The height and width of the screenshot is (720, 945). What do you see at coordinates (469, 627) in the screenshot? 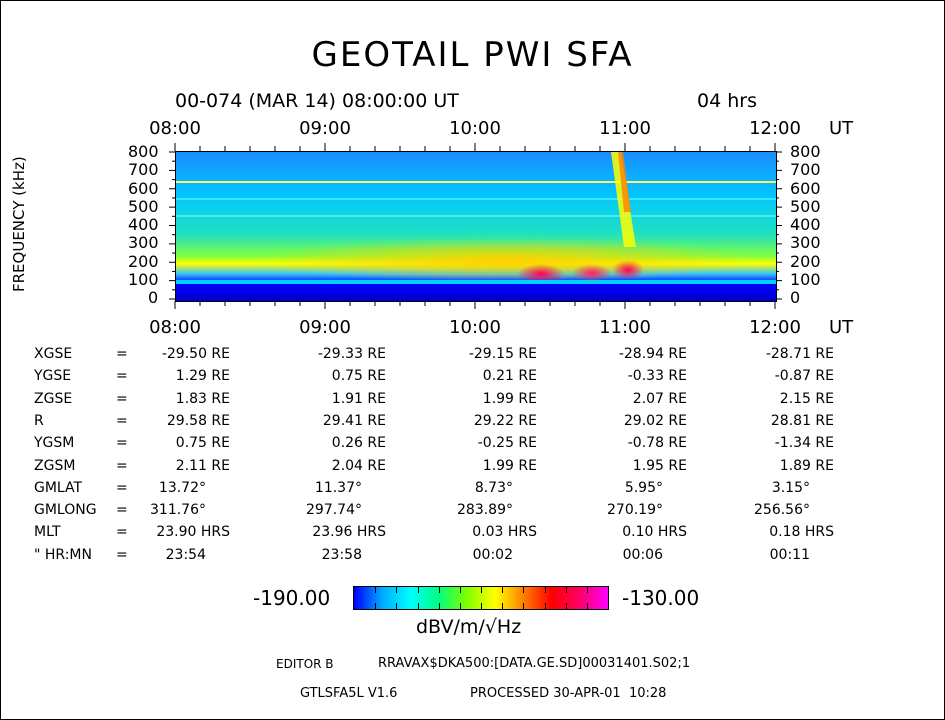
I see `colorbar-unit-label: dBV/m/√Hz` at bounding box center [469, 627].